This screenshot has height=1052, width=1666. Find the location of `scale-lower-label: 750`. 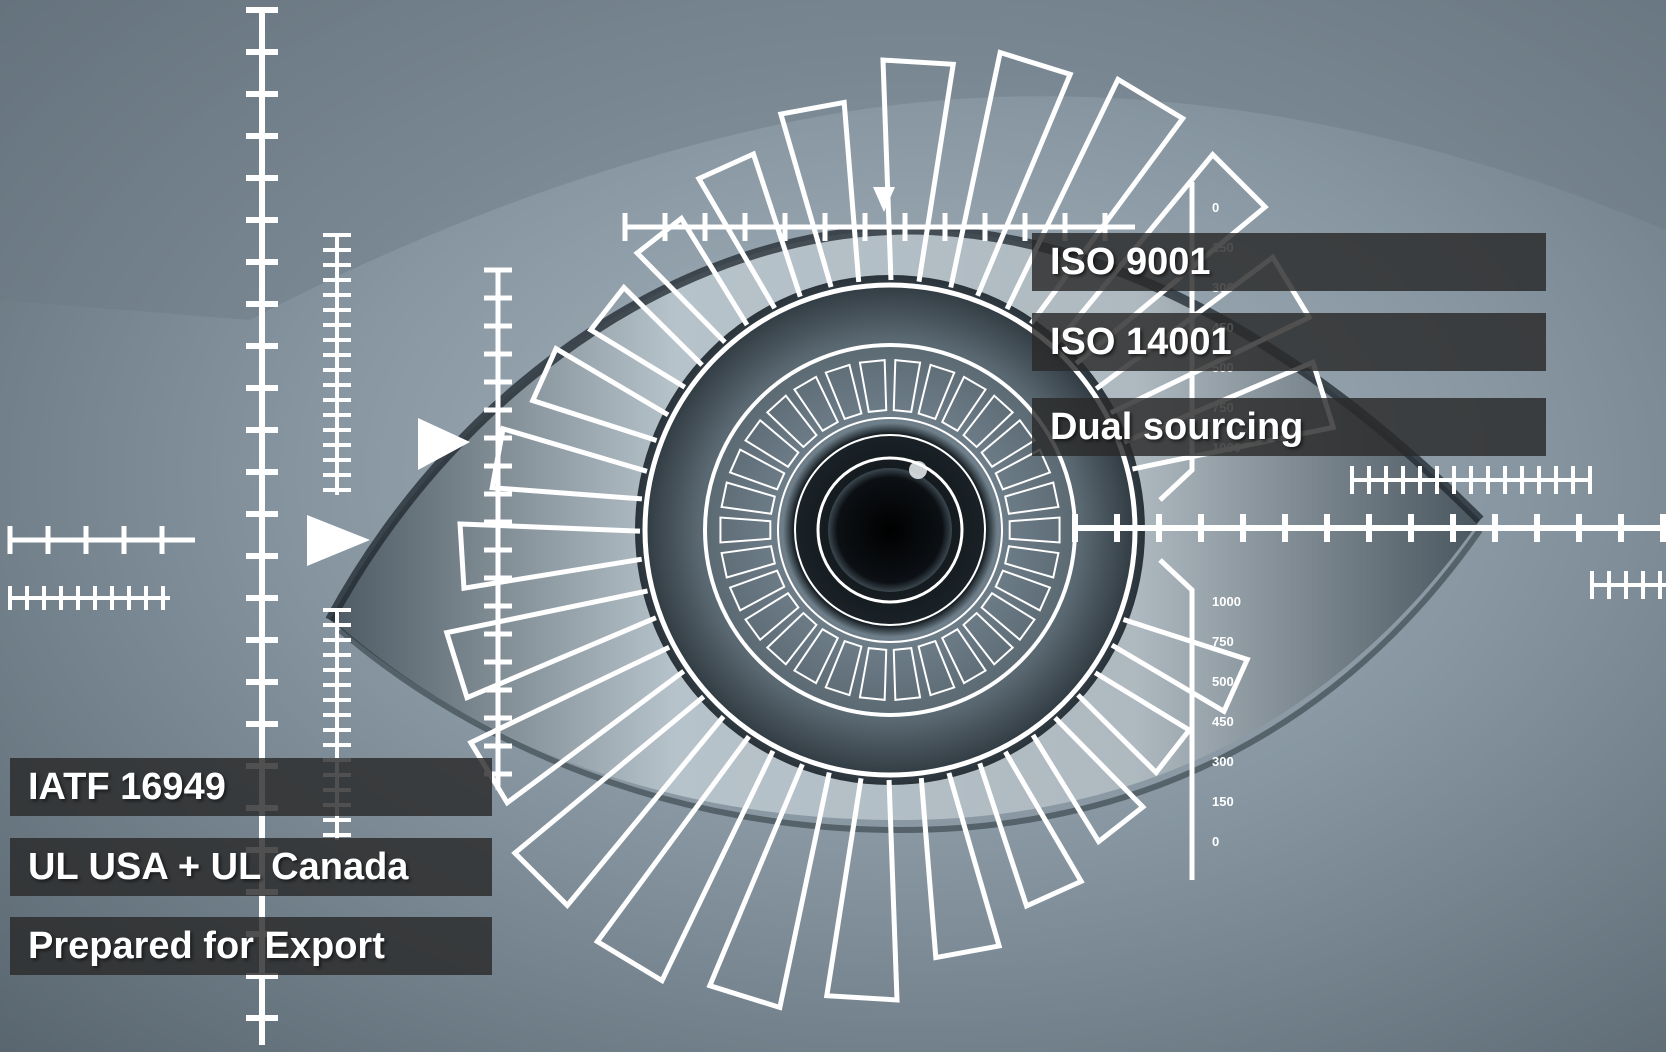

scale-lower-label: 750 is located at coordinates (1223, 641).